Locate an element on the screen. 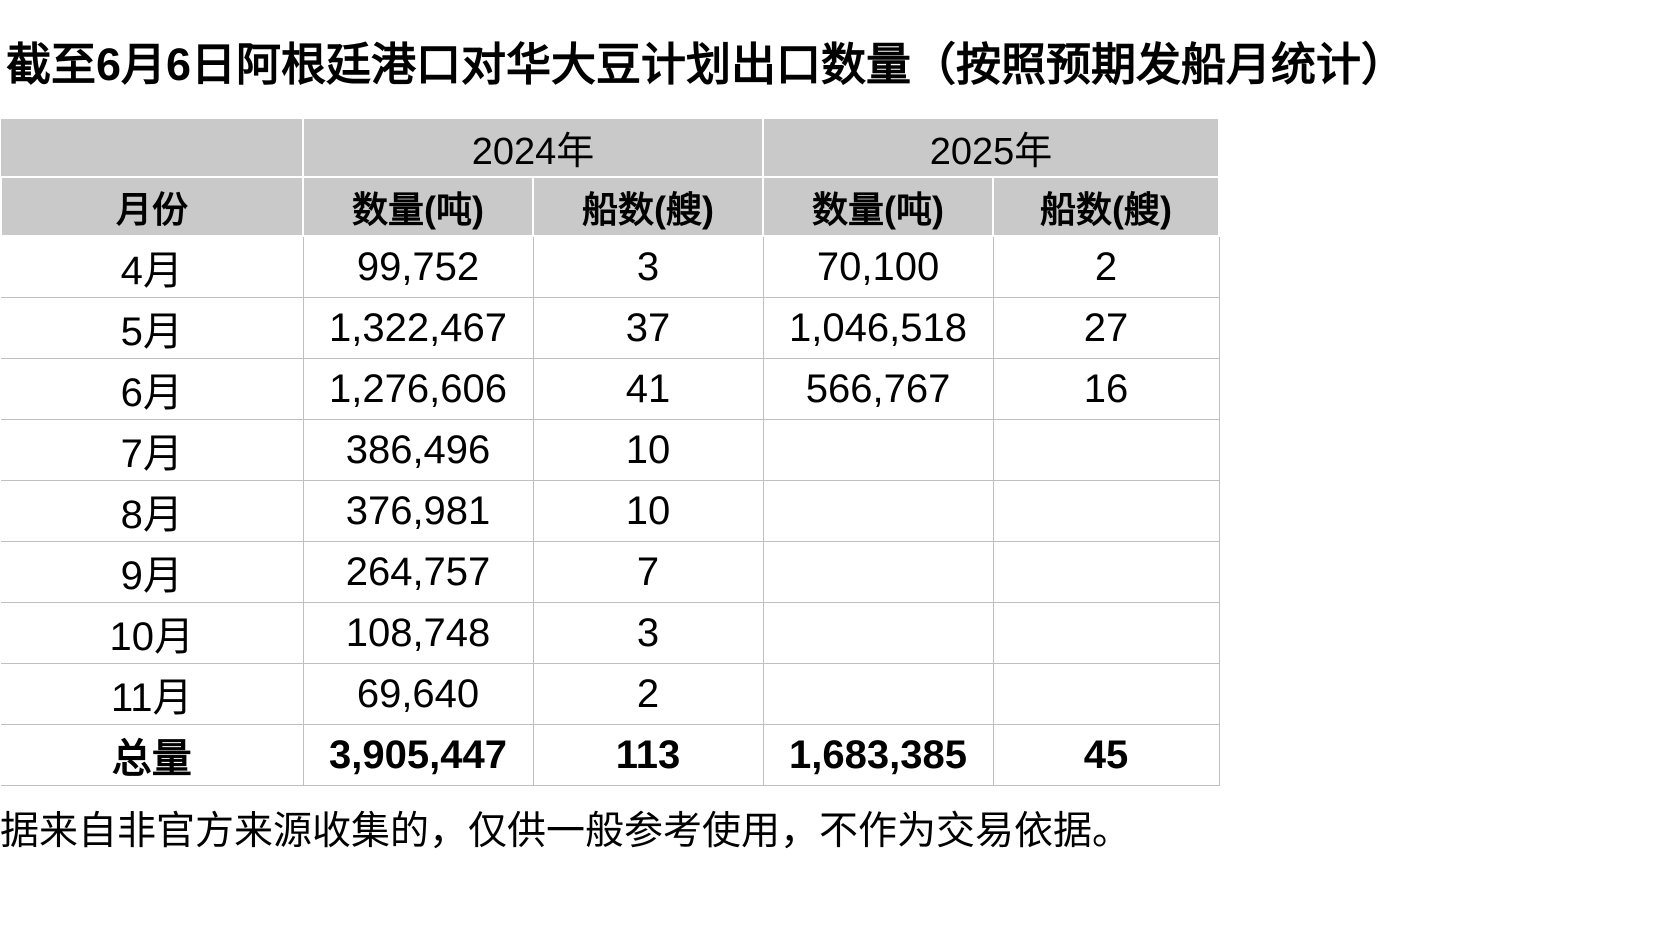 Image resolution: width=1678 pixels, height=932 pixels. qty-2024-cell: 376,981 is located at coordinates (418, 511).